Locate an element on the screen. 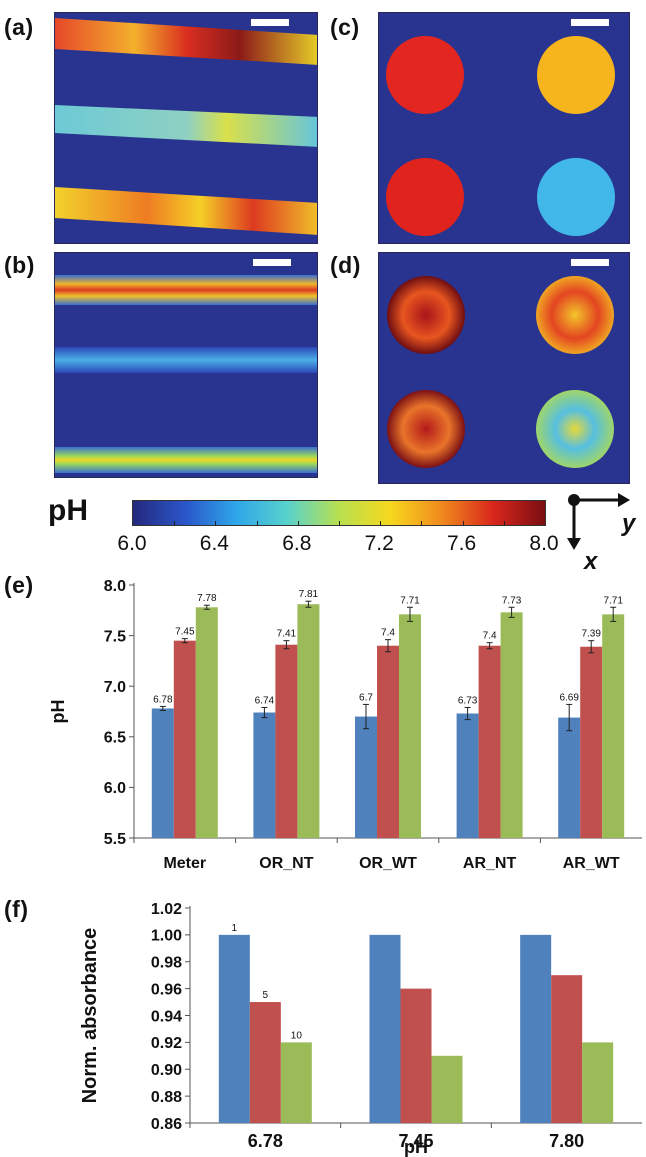 This screenshot has height=1157, width=646. panel-d-wells is located at coordinates (500, 372).